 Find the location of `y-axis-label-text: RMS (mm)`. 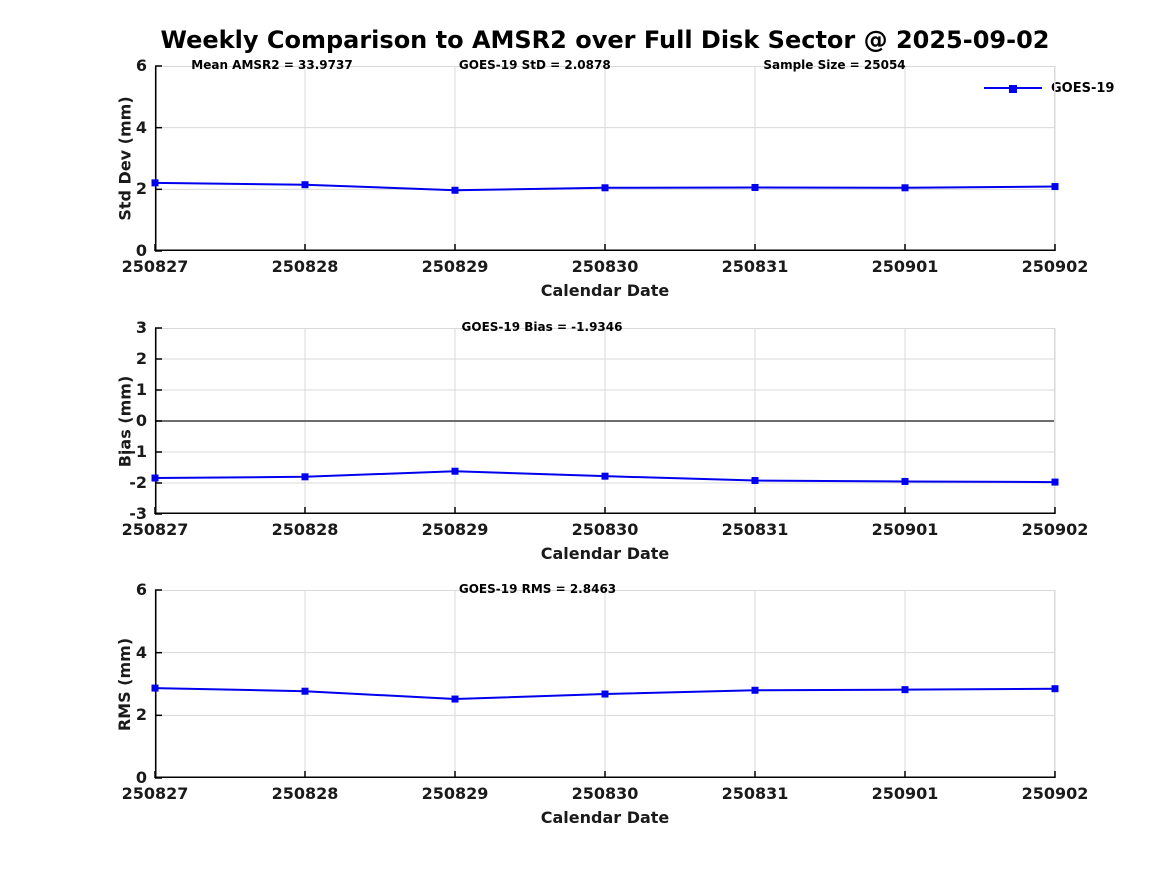

y-axis-label-text: RMS (mm) is located at coordinates (125, 684).